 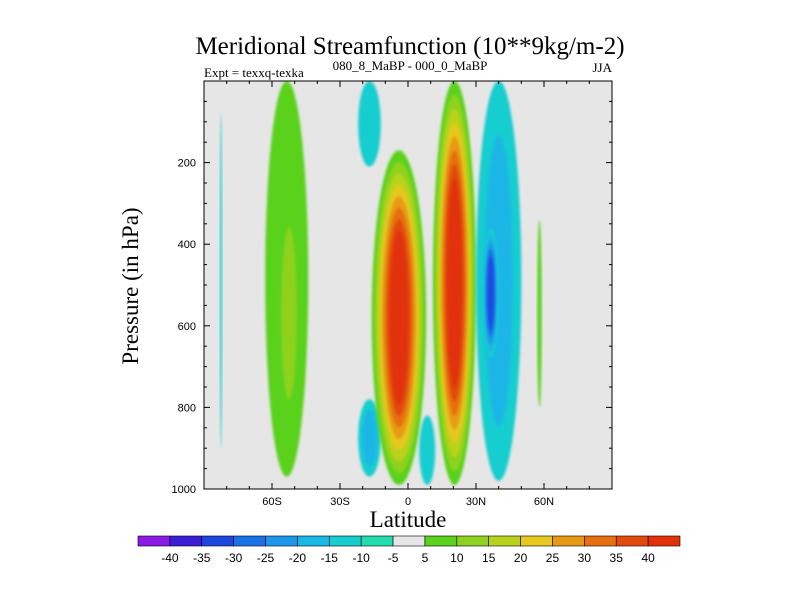 I want to click on colorbar-label: -25, so click(x=266, y=558).